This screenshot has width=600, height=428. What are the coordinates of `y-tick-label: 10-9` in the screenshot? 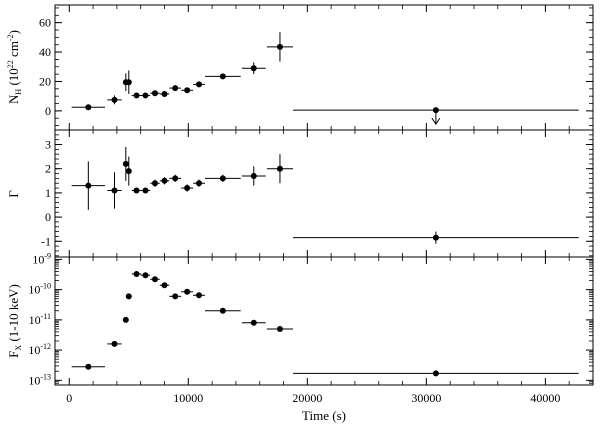 It's located at (41, 258).